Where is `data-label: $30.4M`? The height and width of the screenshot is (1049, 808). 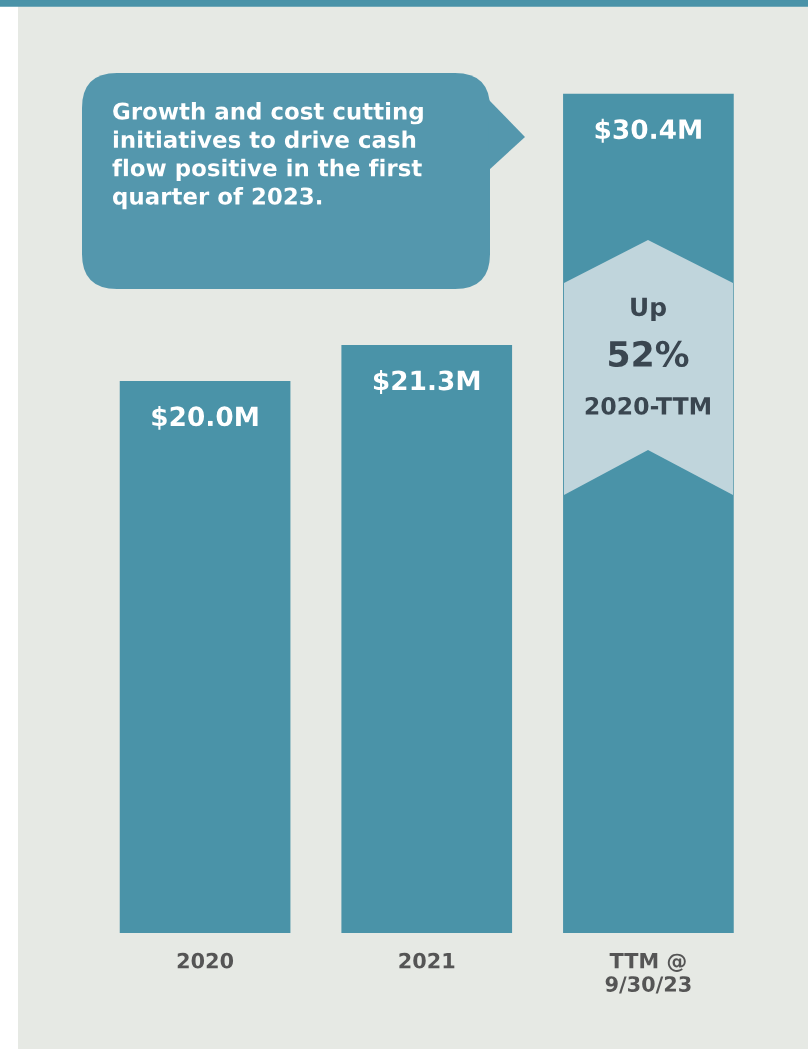
data-label: $30.4M is located at coordinates (648, 130).